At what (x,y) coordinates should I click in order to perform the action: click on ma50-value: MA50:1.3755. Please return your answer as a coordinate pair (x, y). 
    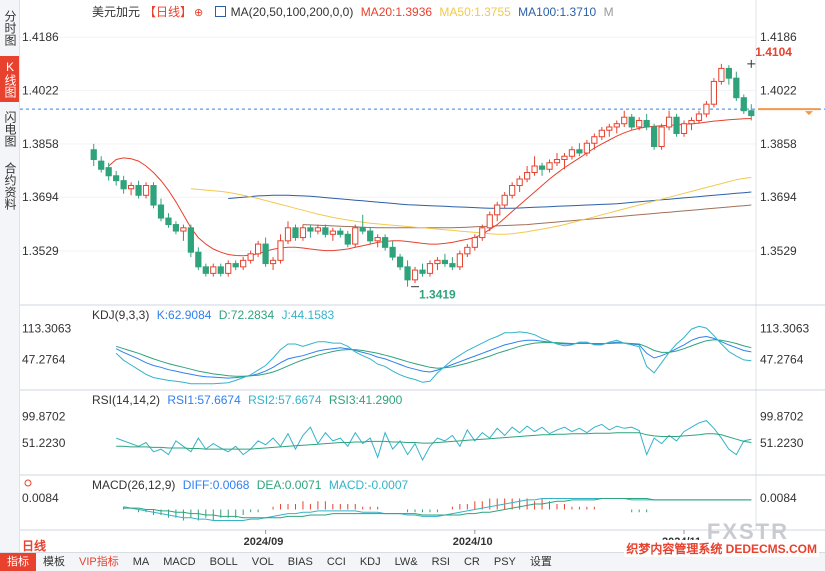
    Looking at the image, I should click on (475, 12).